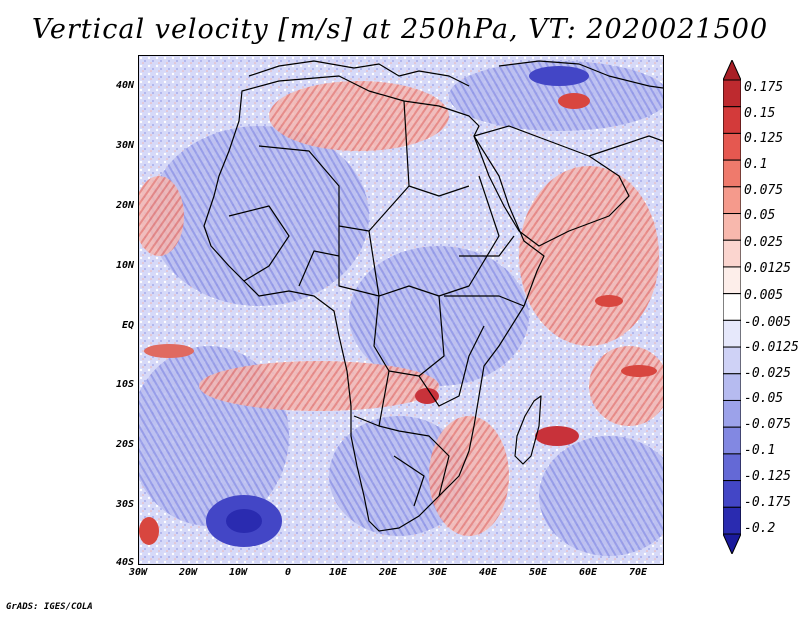  Describe the element at coordinates (767, 373) in the screenshot. I see `colorbar-label: -0.025` at that location.